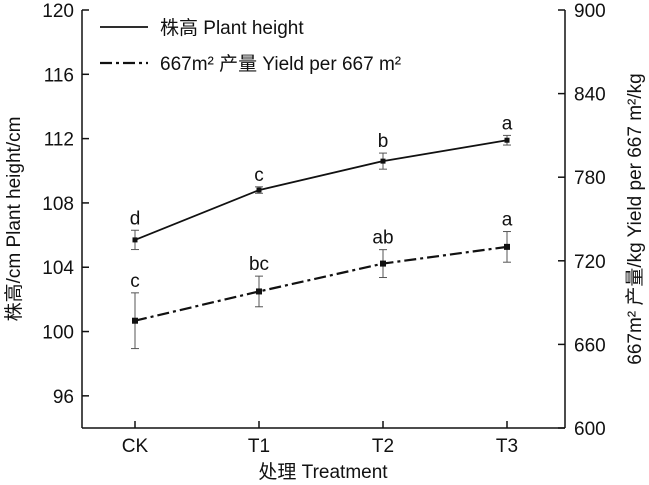 Image resolution: width=649 pixels, height=485 pixels. I want to click on left-tick-label: 100, so click(58, 333).